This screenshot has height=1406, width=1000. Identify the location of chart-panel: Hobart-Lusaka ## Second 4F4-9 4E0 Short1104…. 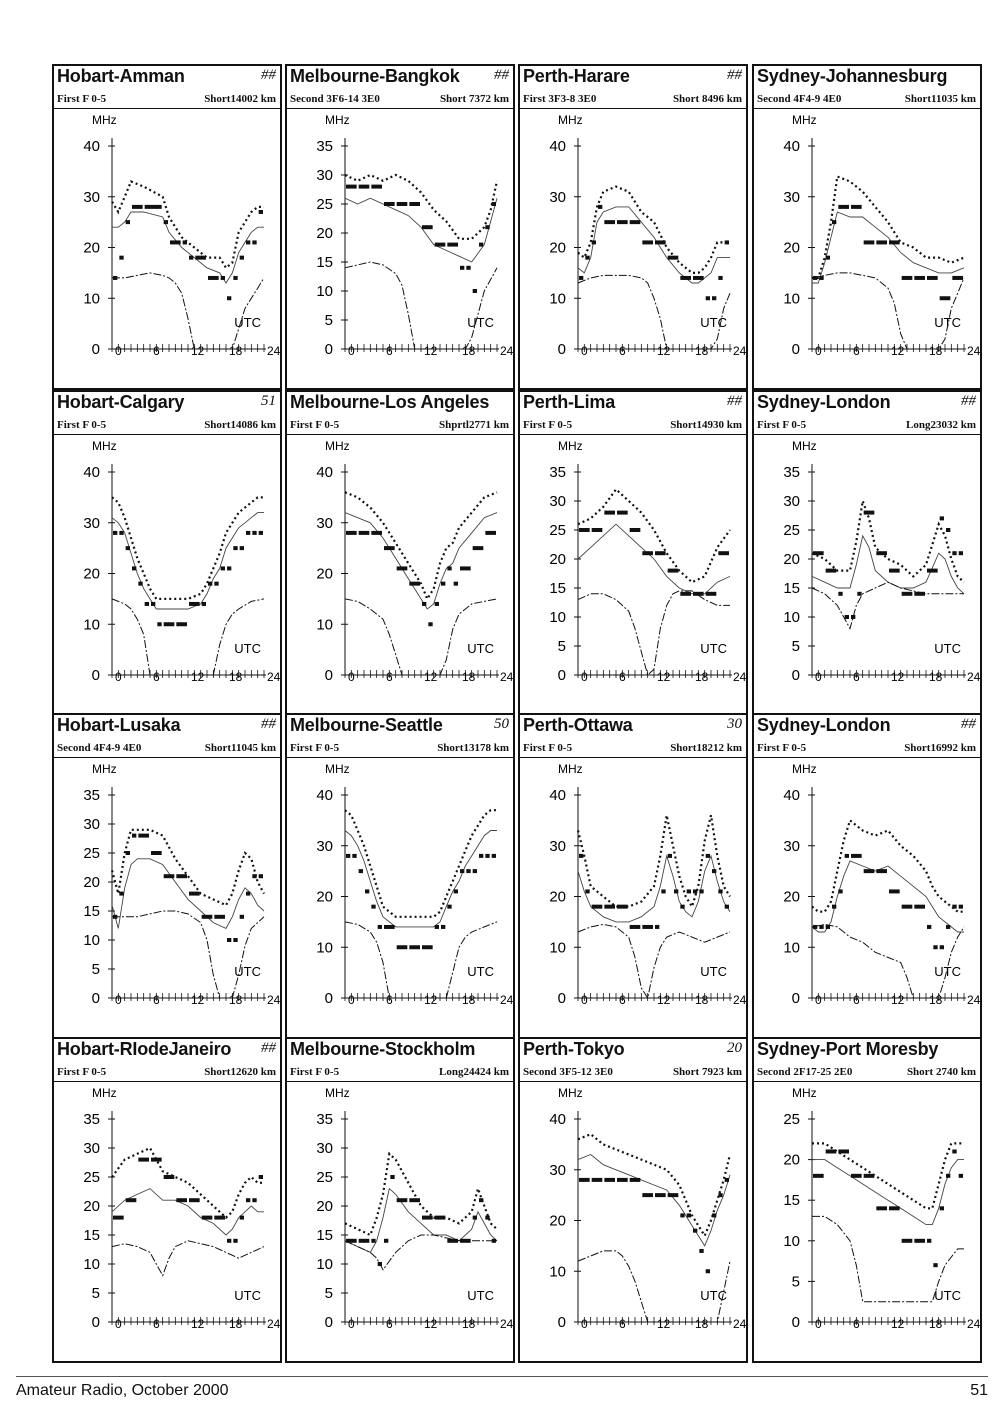
(167, 876).